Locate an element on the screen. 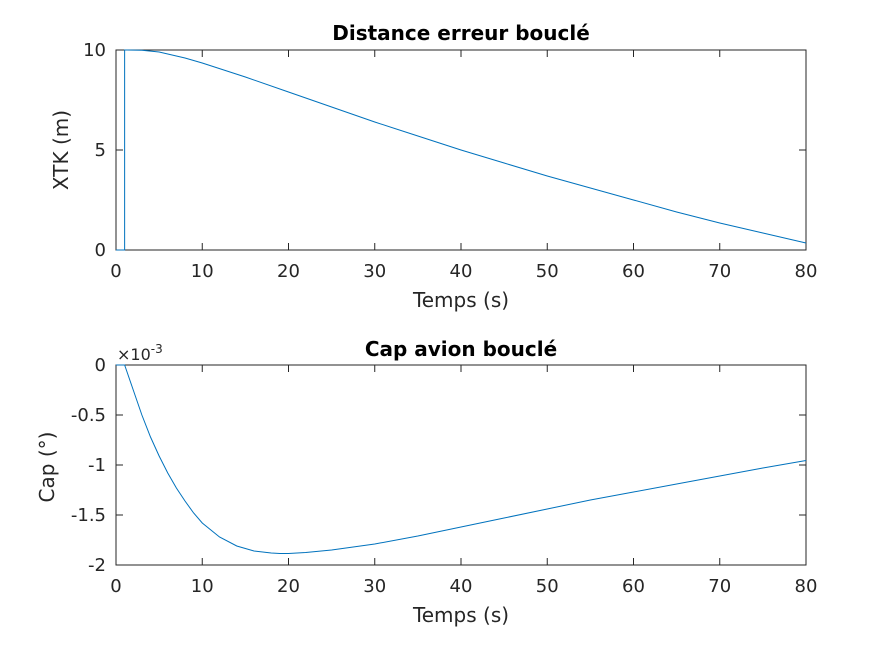  chart-title: Distance erreur bouclé is located at coordinates (461, 33).